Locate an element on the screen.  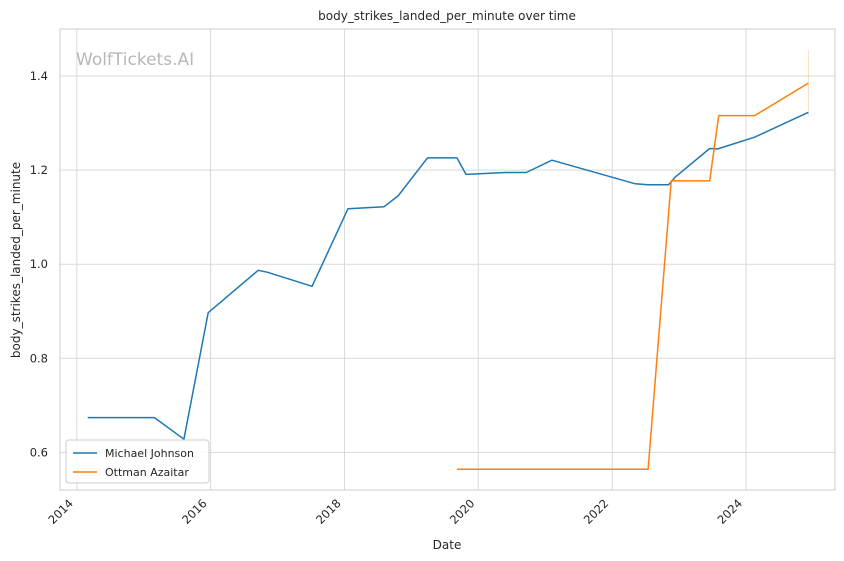
legend-box is located at coordinates (137, 461).